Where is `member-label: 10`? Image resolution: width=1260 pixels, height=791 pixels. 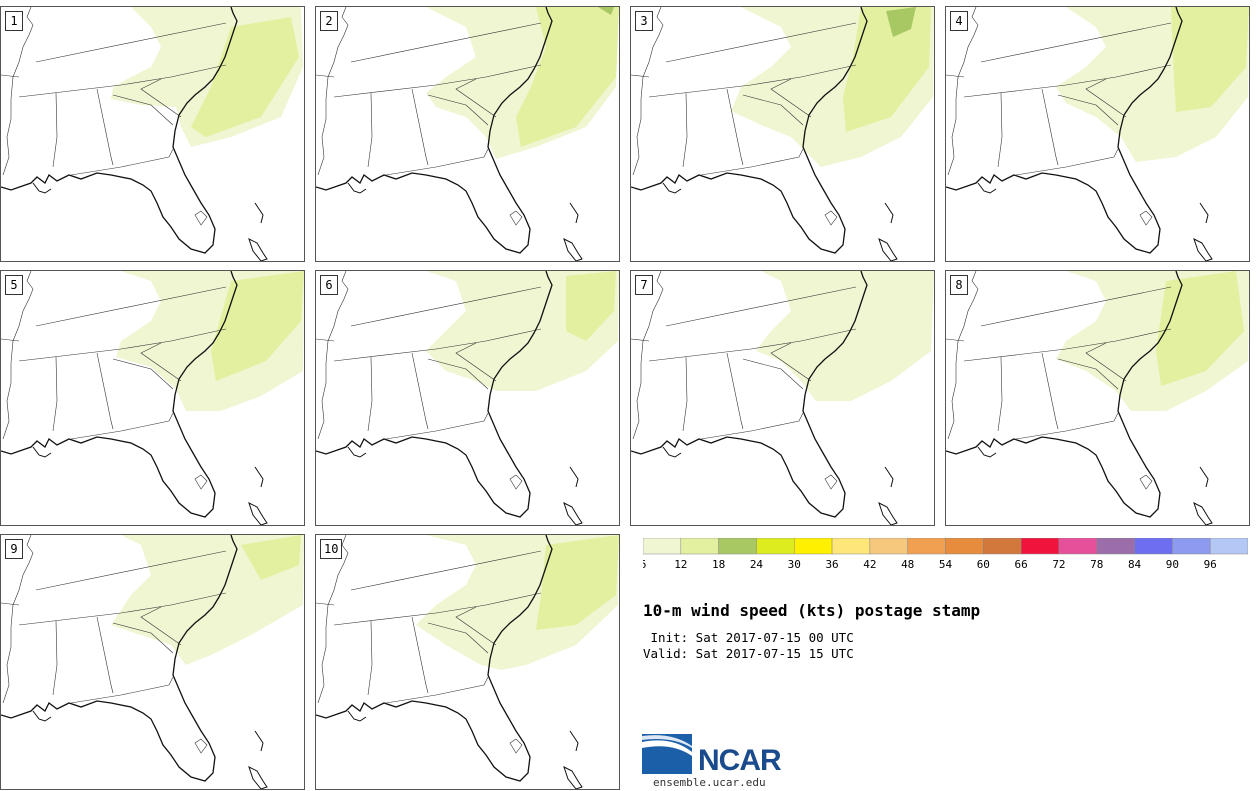
member-label: 10 is located at coordinates (331, 549).